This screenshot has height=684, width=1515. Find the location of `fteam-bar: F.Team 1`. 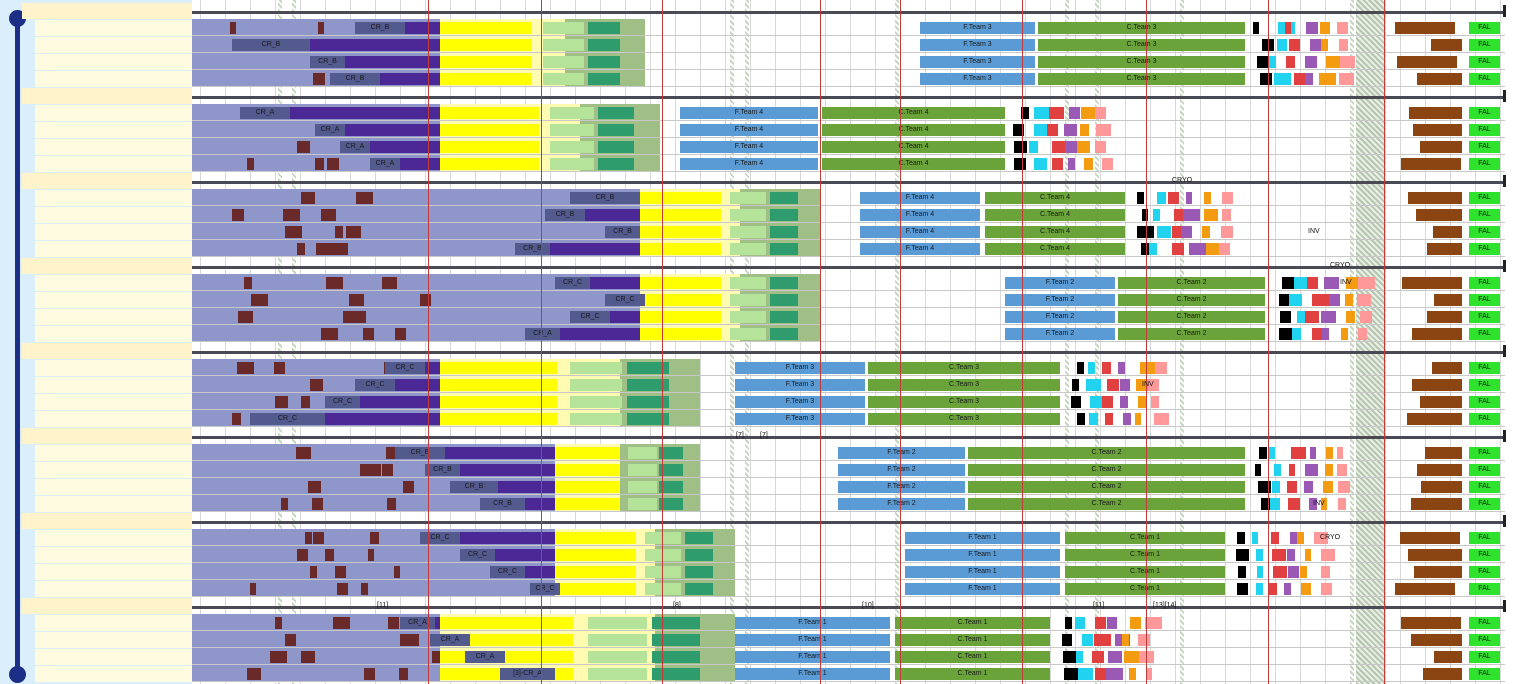

fteam-bar: F.Team 1 is located at coordinates (812, 623).